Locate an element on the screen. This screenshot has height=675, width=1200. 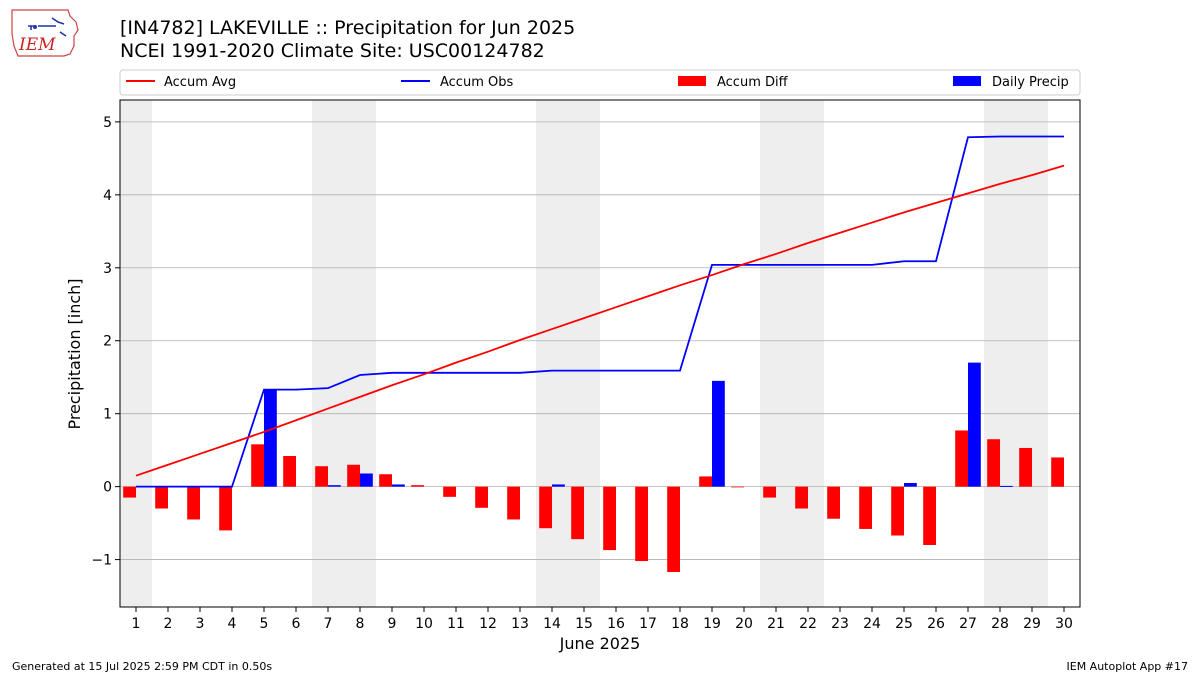
legend-accum-avg-label: Accum Avg is located at coordinates (200, 82).